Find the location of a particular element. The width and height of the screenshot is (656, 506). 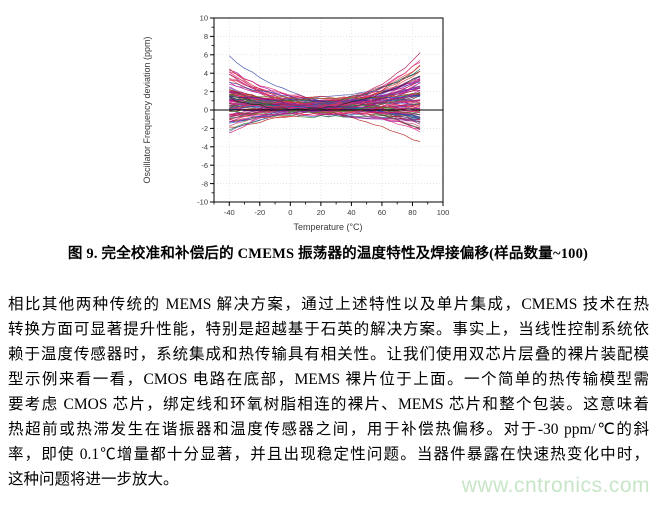

chart-gridlines is located at coordinates (328, 110).